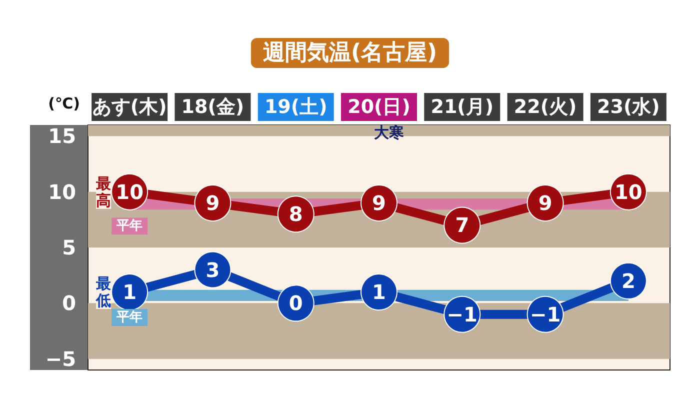 The image size is (700, 393). I want to click on annotation: 大寒, so click(389, 133).